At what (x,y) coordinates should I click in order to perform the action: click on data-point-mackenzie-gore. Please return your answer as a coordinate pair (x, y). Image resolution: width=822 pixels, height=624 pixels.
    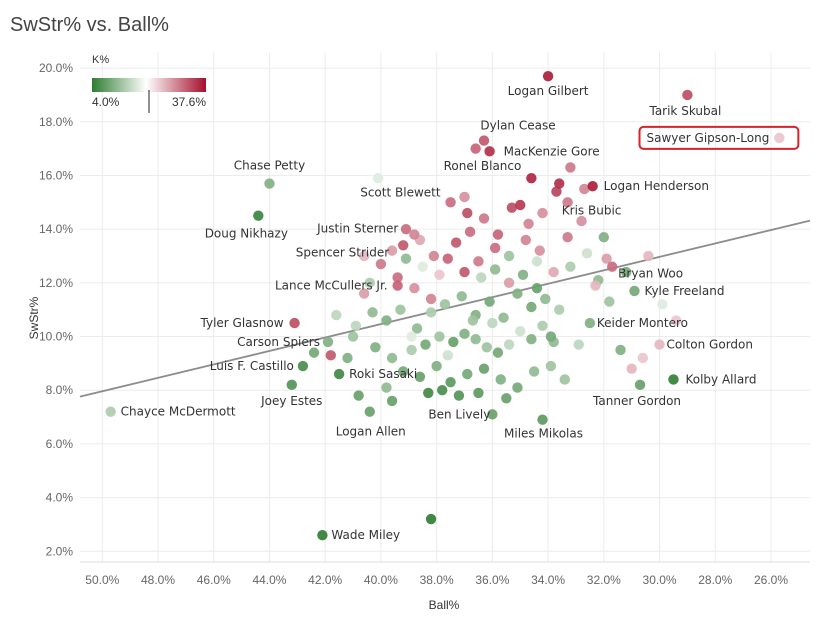
    Looking at the image, I should click on (489, 151).